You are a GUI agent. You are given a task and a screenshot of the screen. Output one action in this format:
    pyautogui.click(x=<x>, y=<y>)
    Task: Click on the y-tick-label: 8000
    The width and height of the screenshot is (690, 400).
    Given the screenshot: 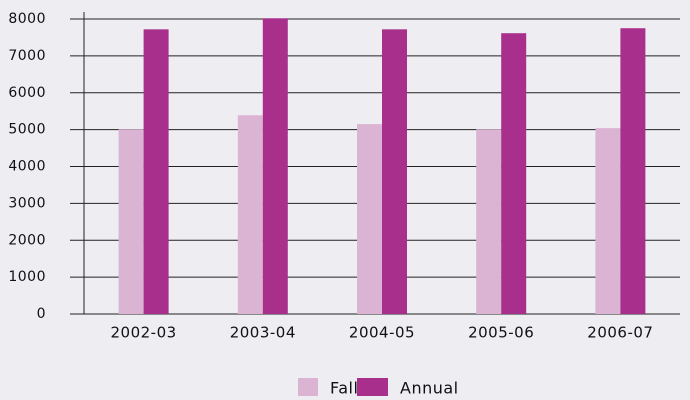 What is the action you would take?
    pyautogui.click(x=27, y=19)
    